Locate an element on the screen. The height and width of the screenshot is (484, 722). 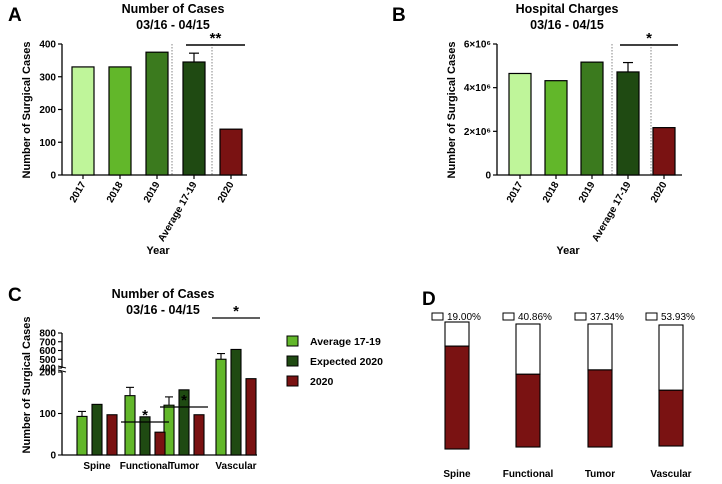
bar-average-17-19-vascular is located at coordinates (221, 407).